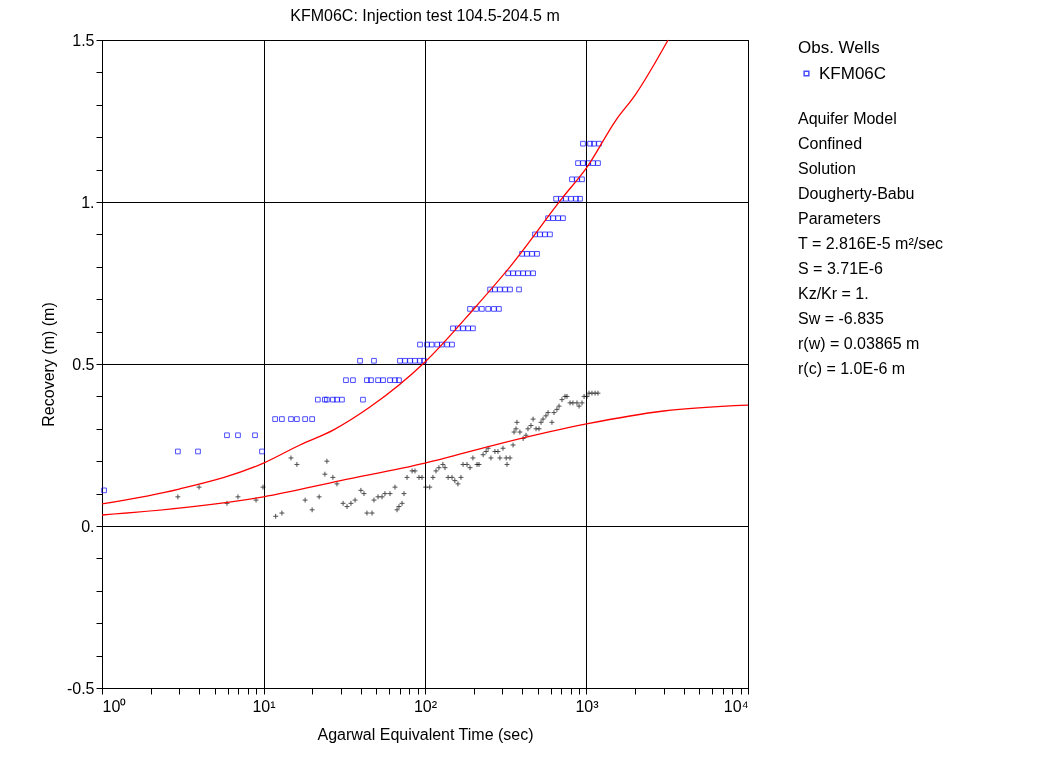 This screenshot has width=1042, height=760. I want to click on text: Kz/Kr = 1., so click(834, 294).